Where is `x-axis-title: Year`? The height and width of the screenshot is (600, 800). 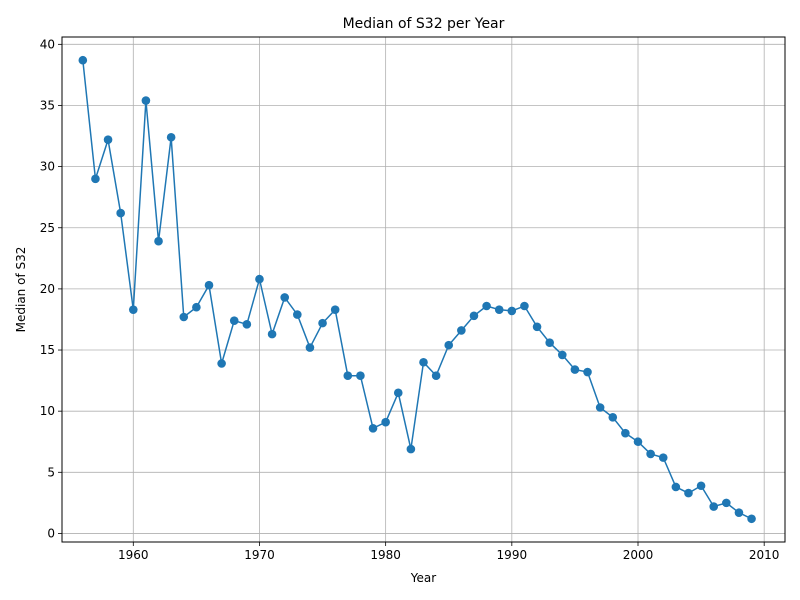
x-axis-title: Year is located at coordinates (423, 578).